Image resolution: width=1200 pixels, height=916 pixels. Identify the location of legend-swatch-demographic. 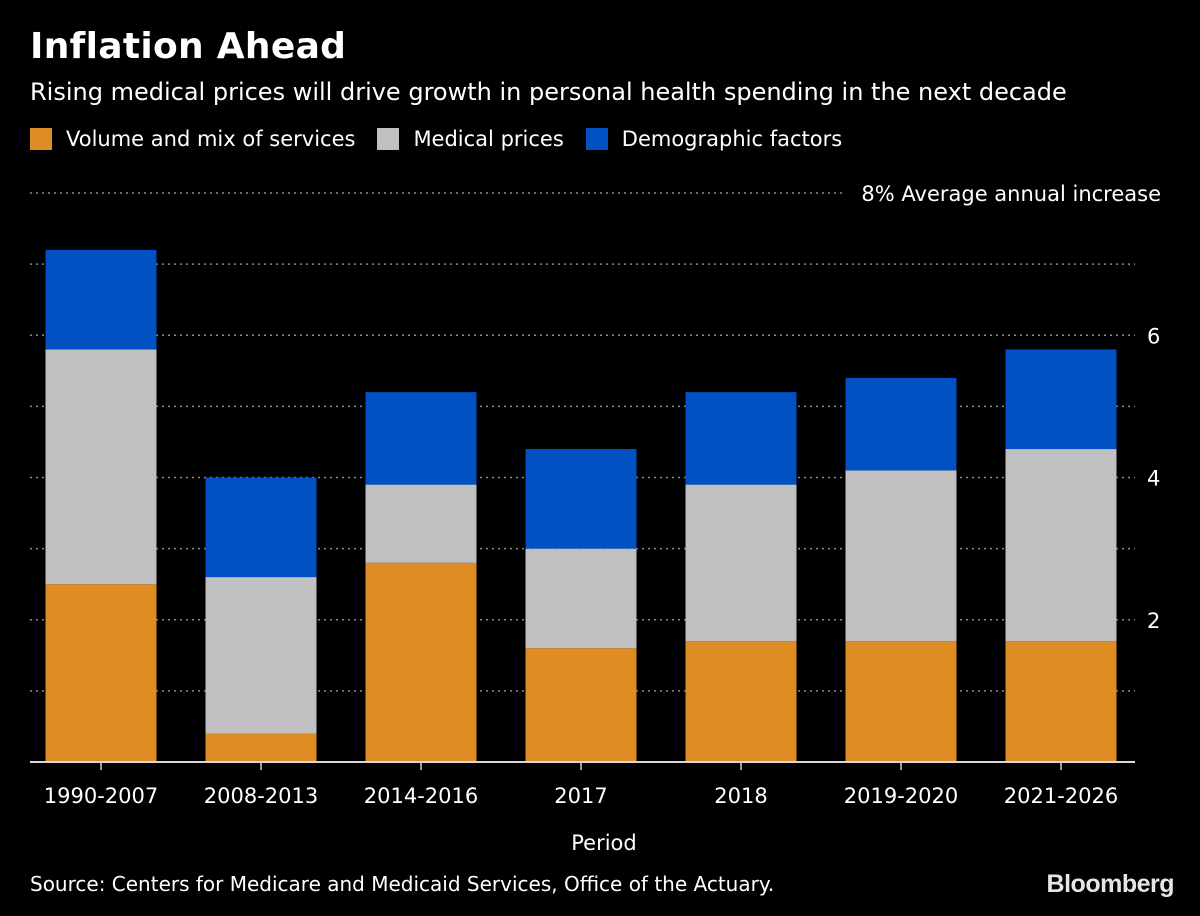
(596, 139).